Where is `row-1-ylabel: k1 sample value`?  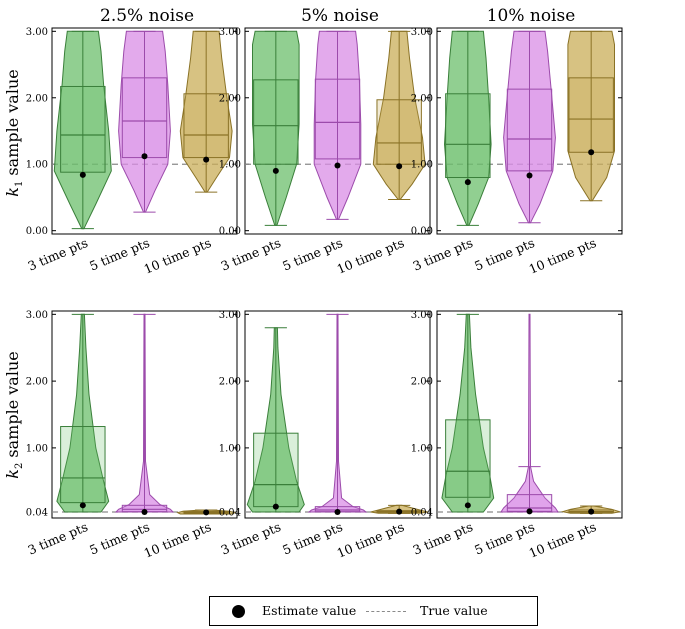
row-1-ylabel: k1 sample value is located at coordinates (14, 132).